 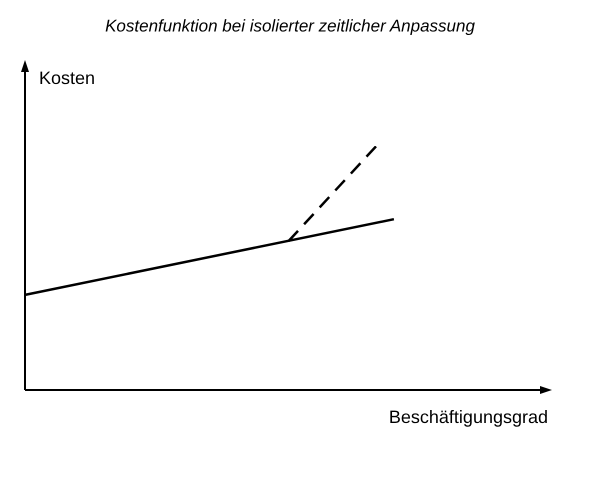 What do you see at coordinates (468, 416) in the screenshot?
I see `x-axis-title: Beschäftigungsgrad` at bounding box center [468, 416].